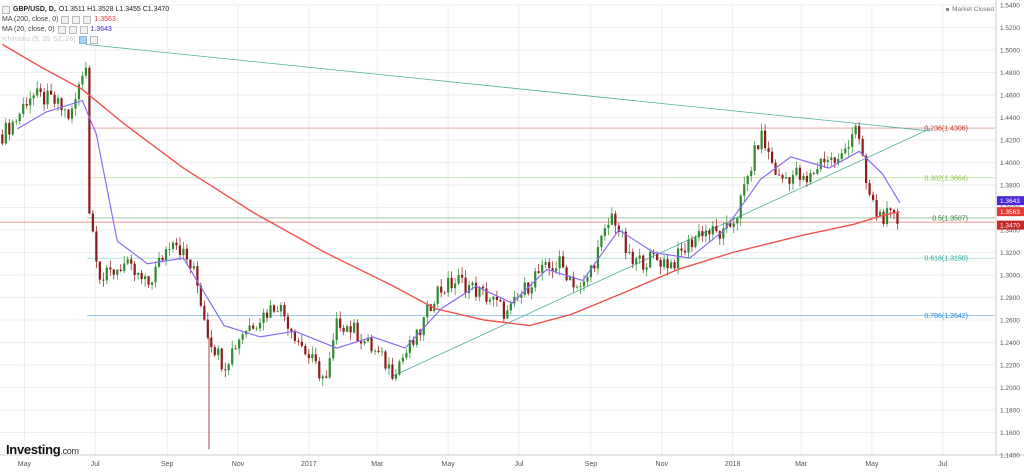 This screenshot has width=1024, height=474. Describe the element at coordinates (1010, 51) in the screenshot. I see `y-tick-label: 1.5000` at that location.